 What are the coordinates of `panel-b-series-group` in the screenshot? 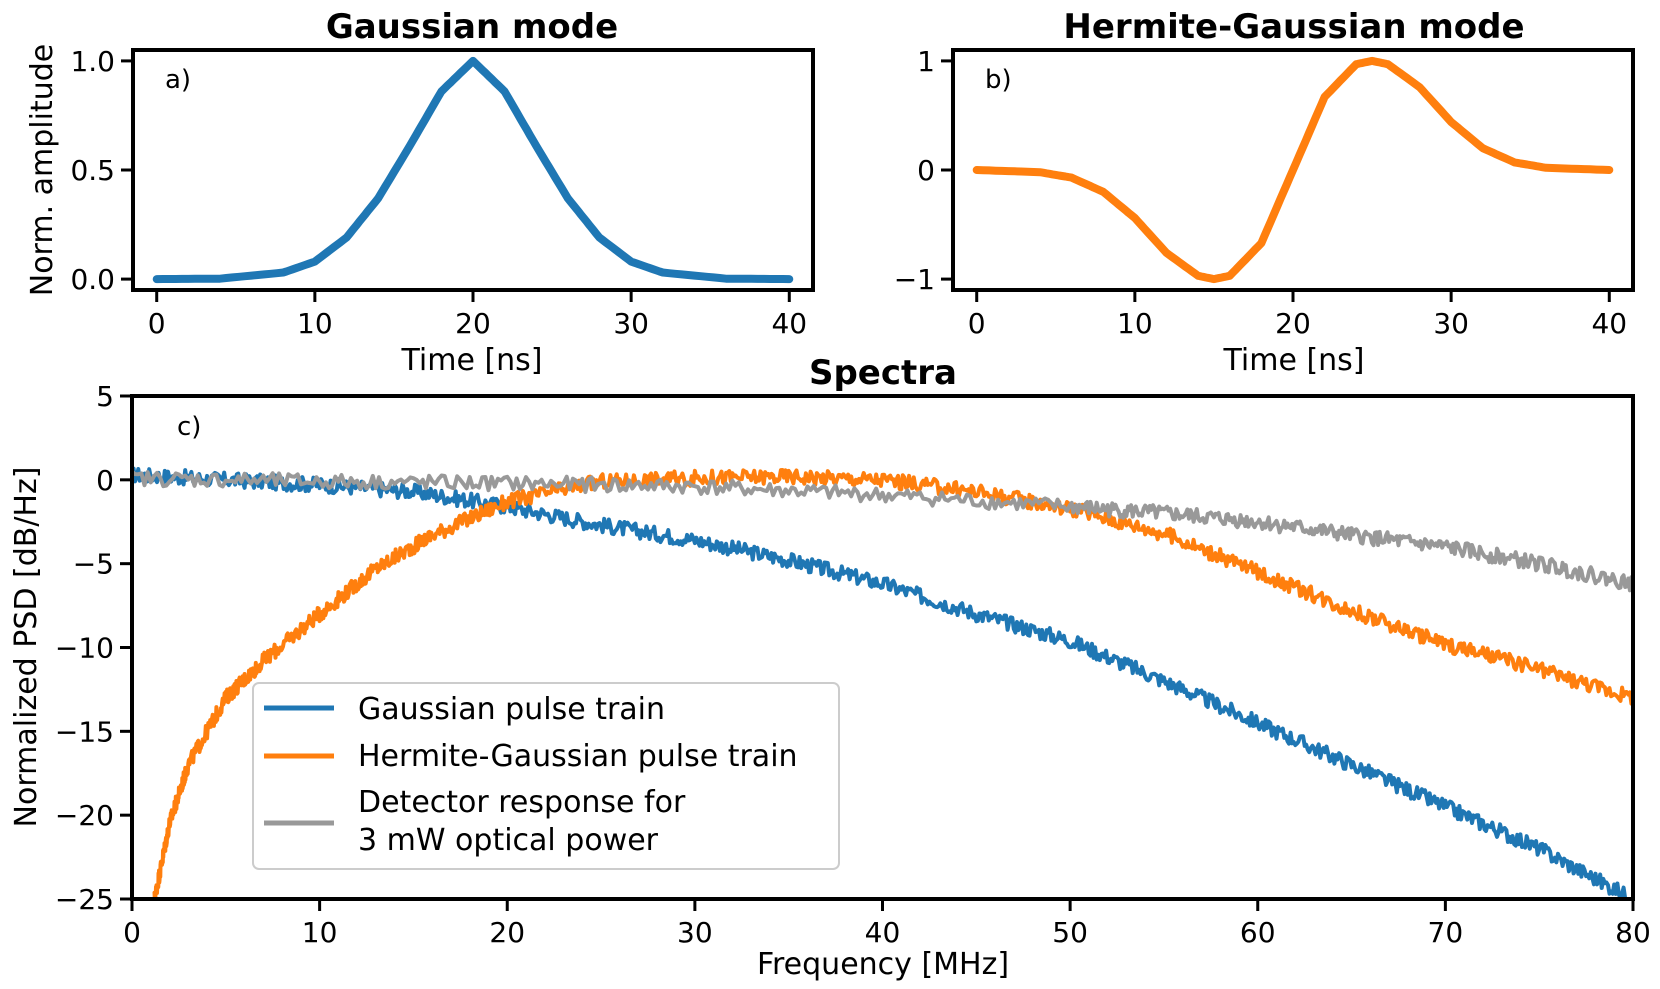 It's located at (1293, 170).